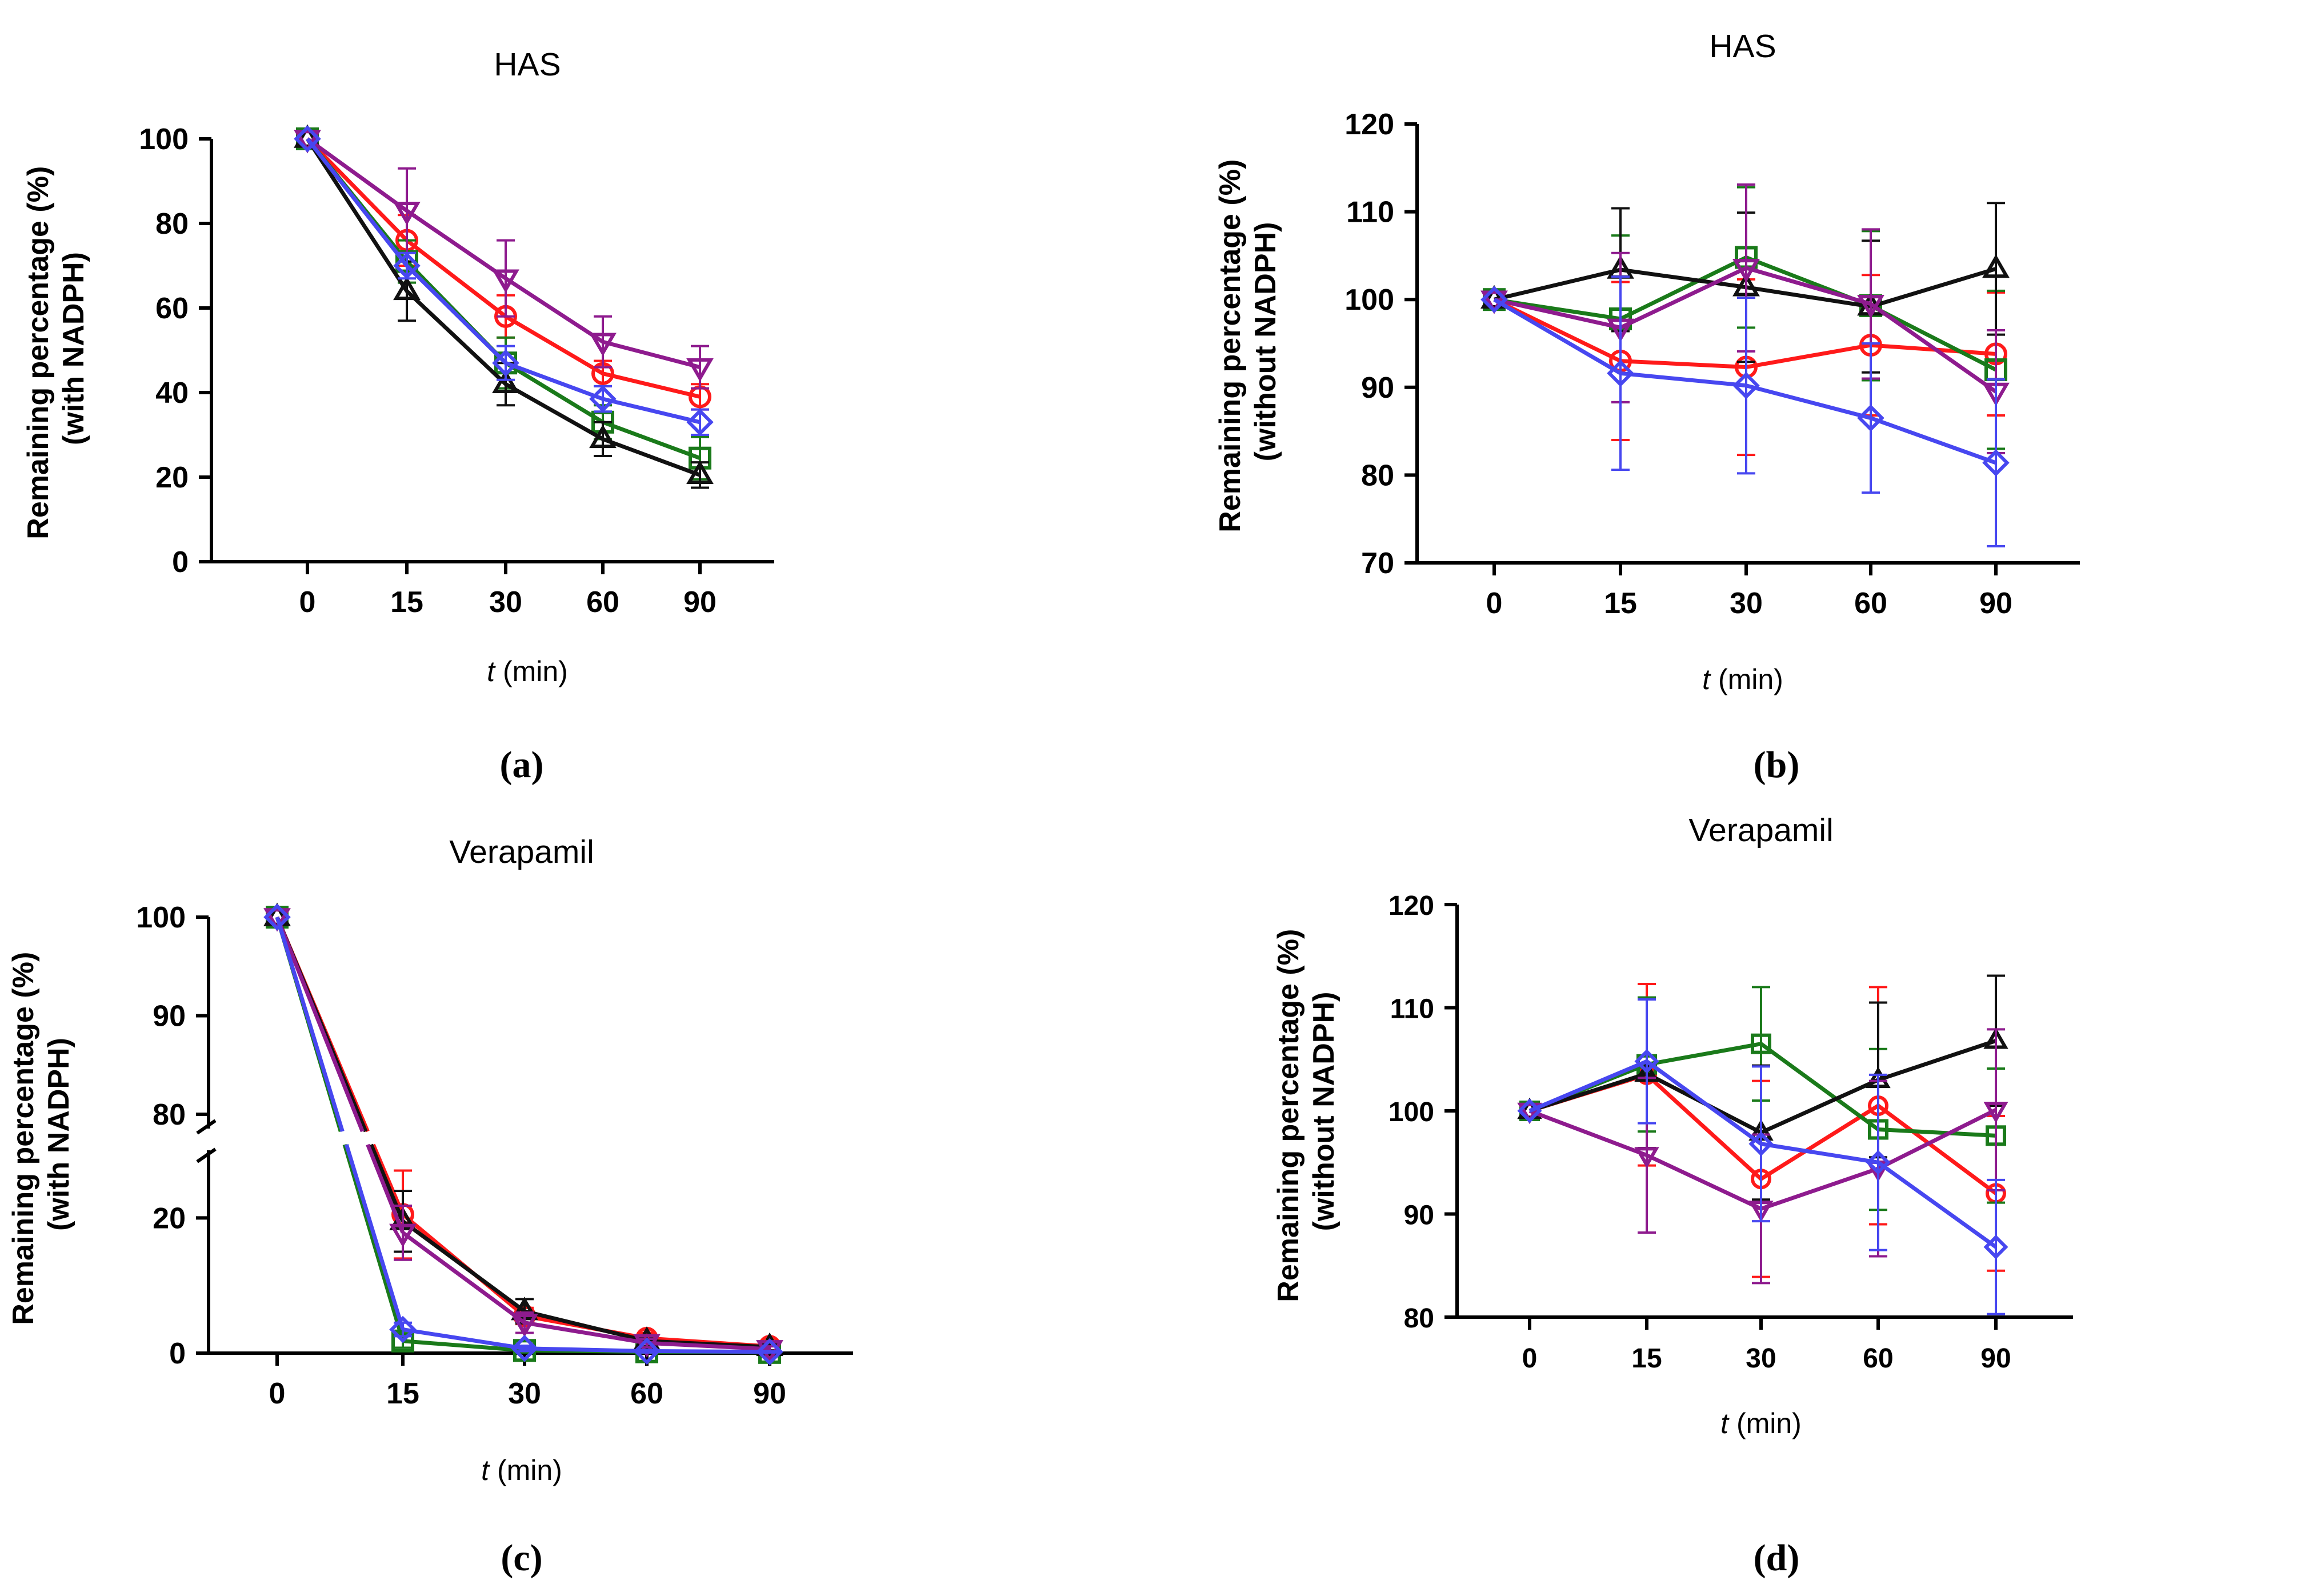  What do you see at coordinates (172, 308) in the screenshot?
I see `y-tick-label: 60` at bounding box center [172, 308].